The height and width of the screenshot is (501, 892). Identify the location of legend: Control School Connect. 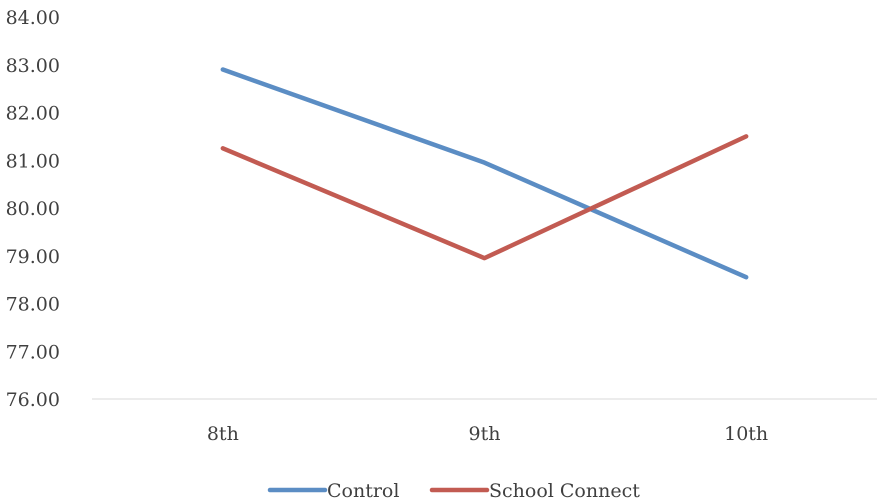
(453, 490).